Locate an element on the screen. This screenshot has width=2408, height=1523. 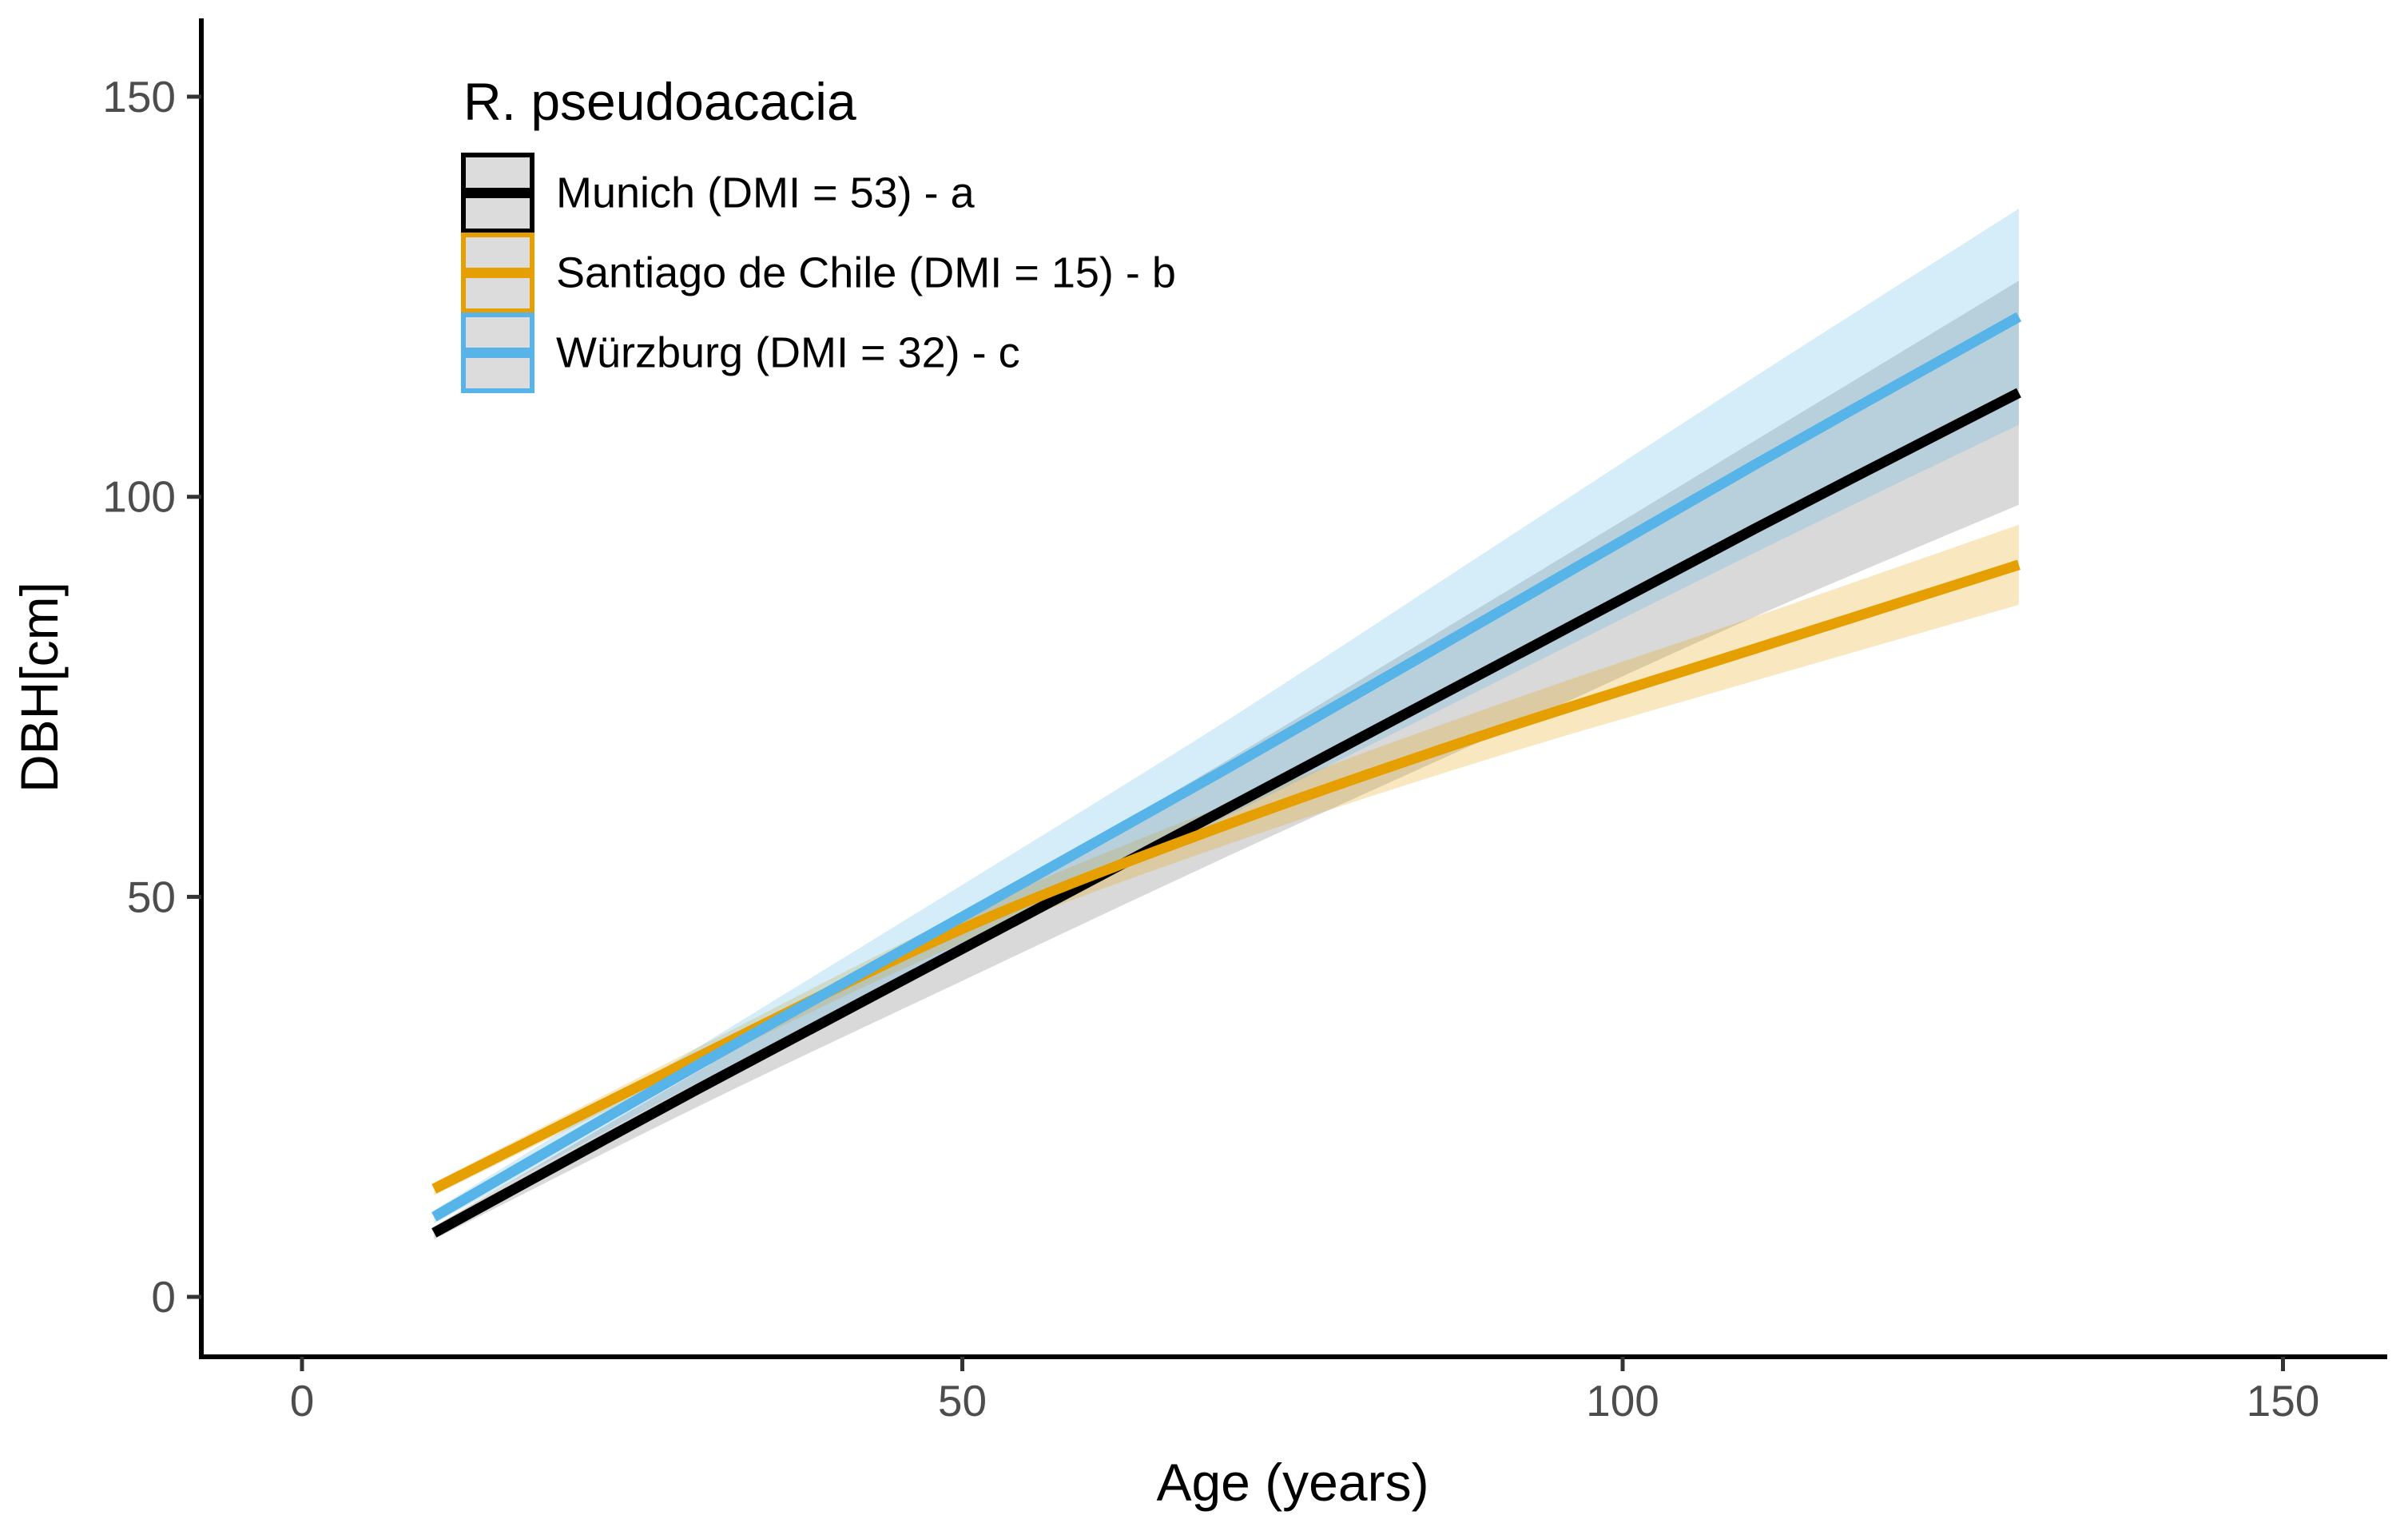
y-tick-label: 150 is located at coordinates (139, 96).